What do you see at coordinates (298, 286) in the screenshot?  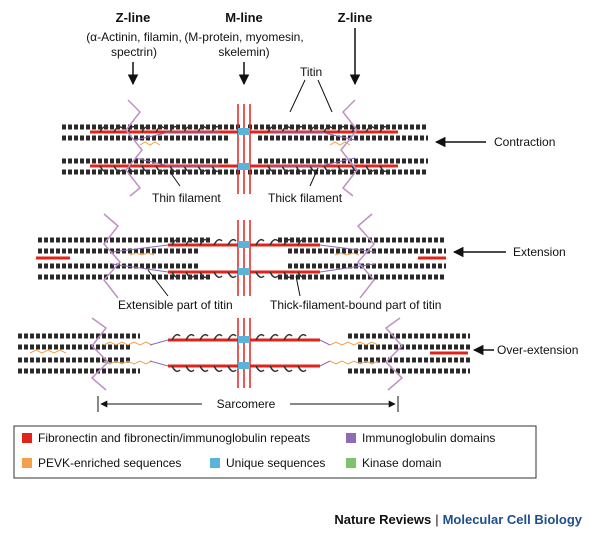 I see `thick-bound-part-leader` at bounding box center [298, 286].